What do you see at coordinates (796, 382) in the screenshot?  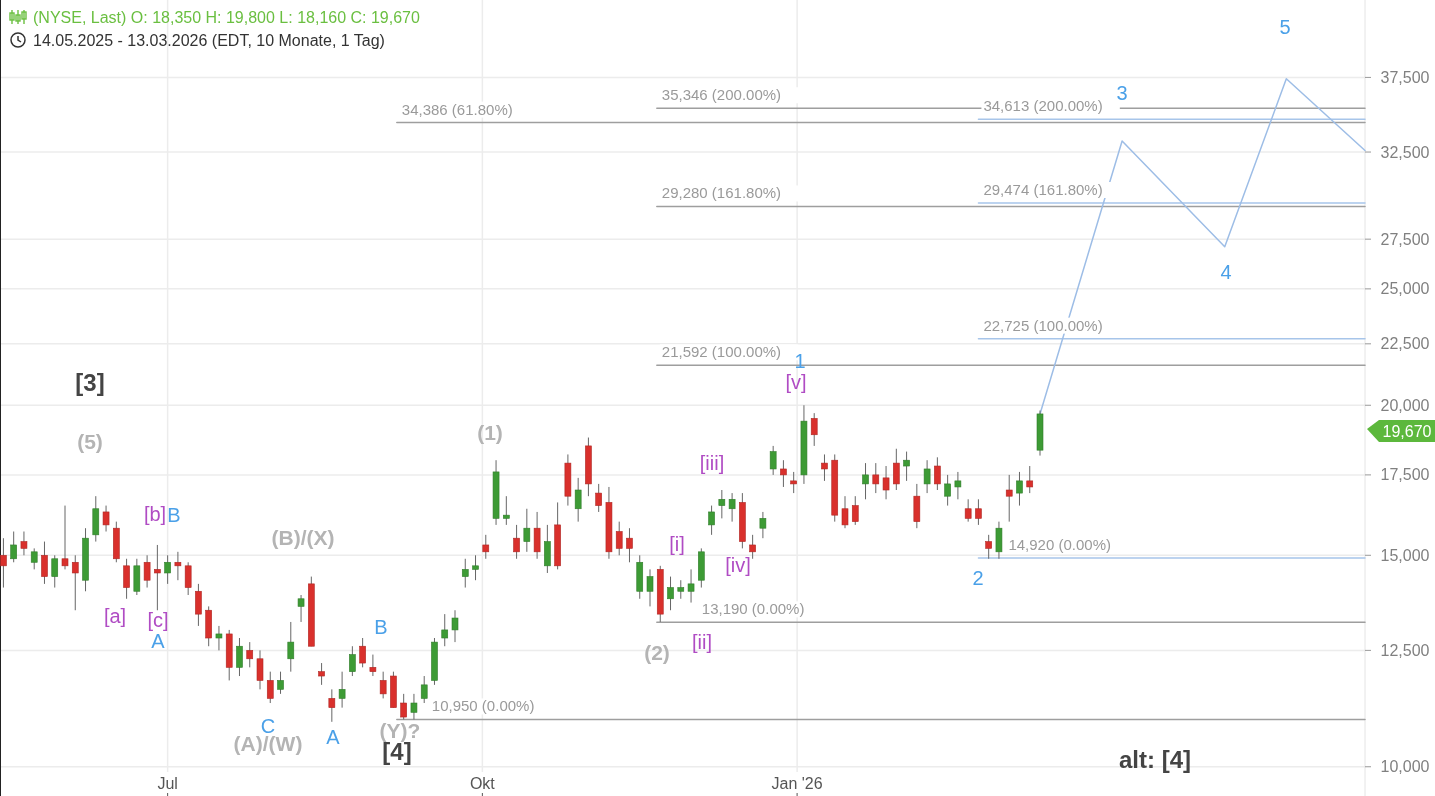 I see `annotation: [v]` at bounding box center [796, 382].